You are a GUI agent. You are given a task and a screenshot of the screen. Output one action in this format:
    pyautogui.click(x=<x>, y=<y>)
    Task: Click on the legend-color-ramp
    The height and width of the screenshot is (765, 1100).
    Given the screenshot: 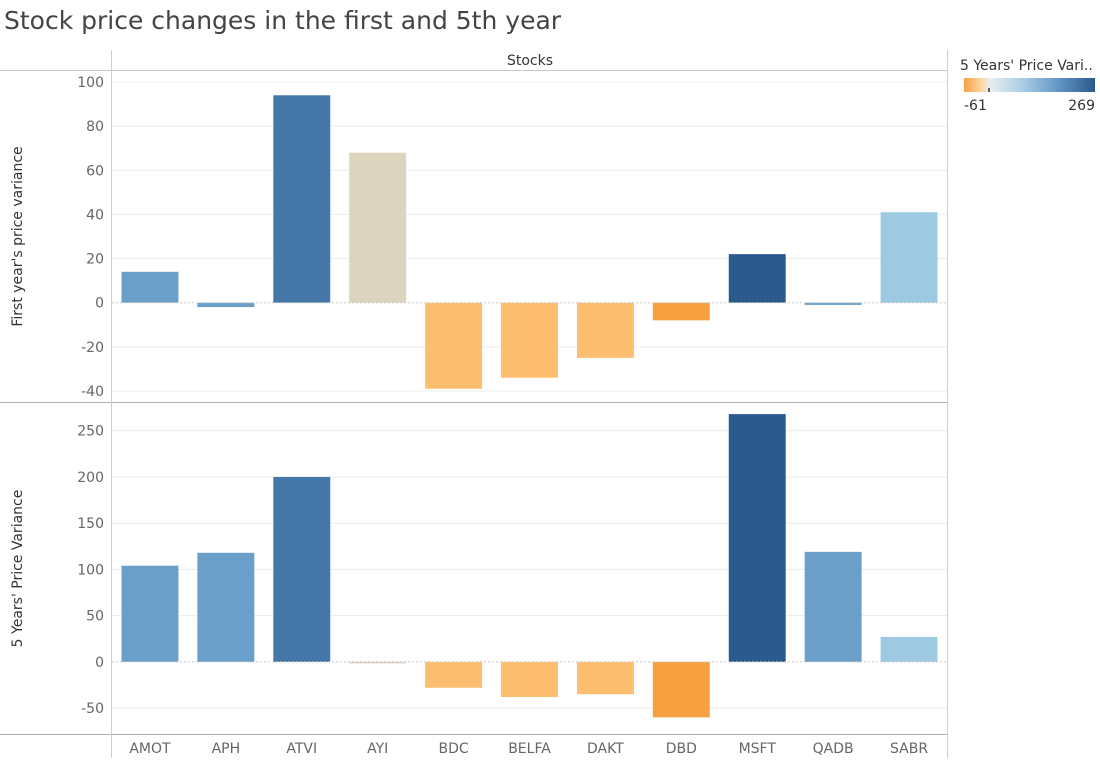 What is the action you would take?
    pyautogui.click(x=1029, y=85)
    